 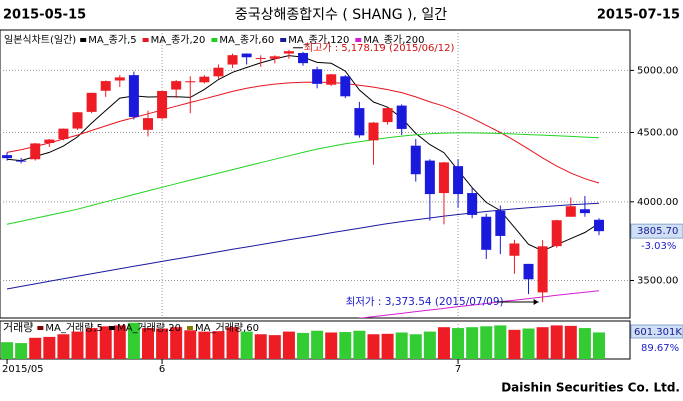 I want to click on legend-label: MA_종가,5, so click(x=112, y=40).